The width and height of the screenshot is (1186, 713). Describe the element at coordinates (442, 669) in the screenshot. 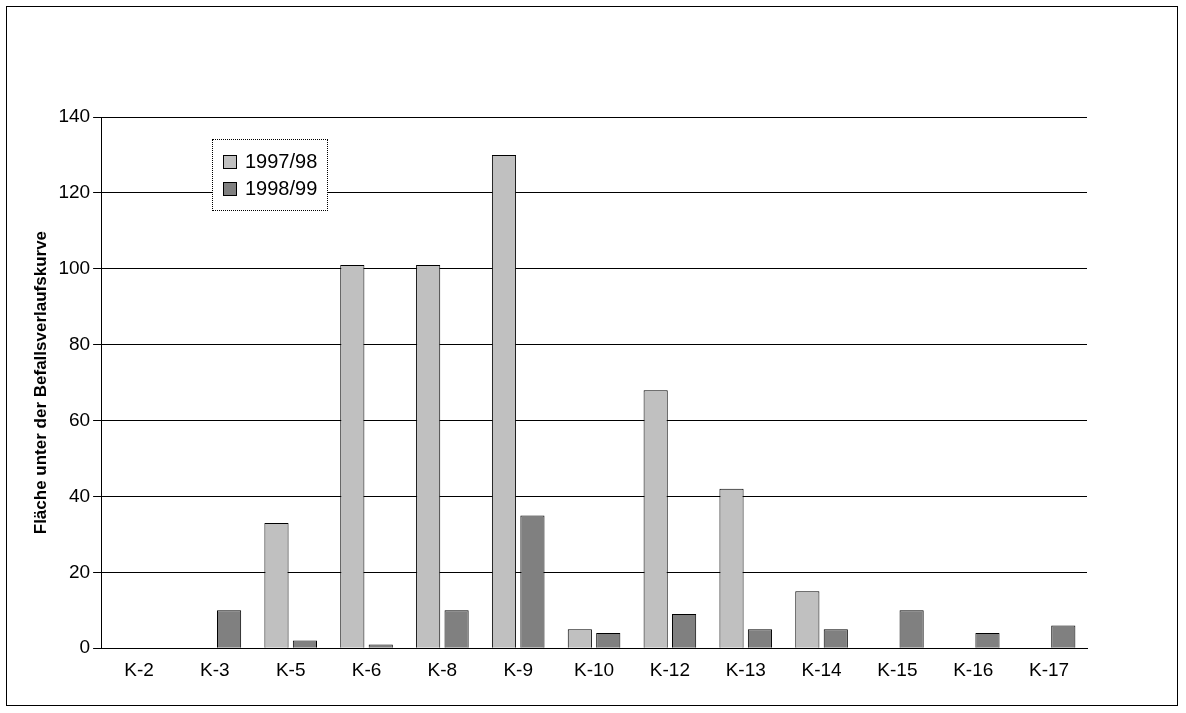

I see `x-tick-label: K-8` at that location.